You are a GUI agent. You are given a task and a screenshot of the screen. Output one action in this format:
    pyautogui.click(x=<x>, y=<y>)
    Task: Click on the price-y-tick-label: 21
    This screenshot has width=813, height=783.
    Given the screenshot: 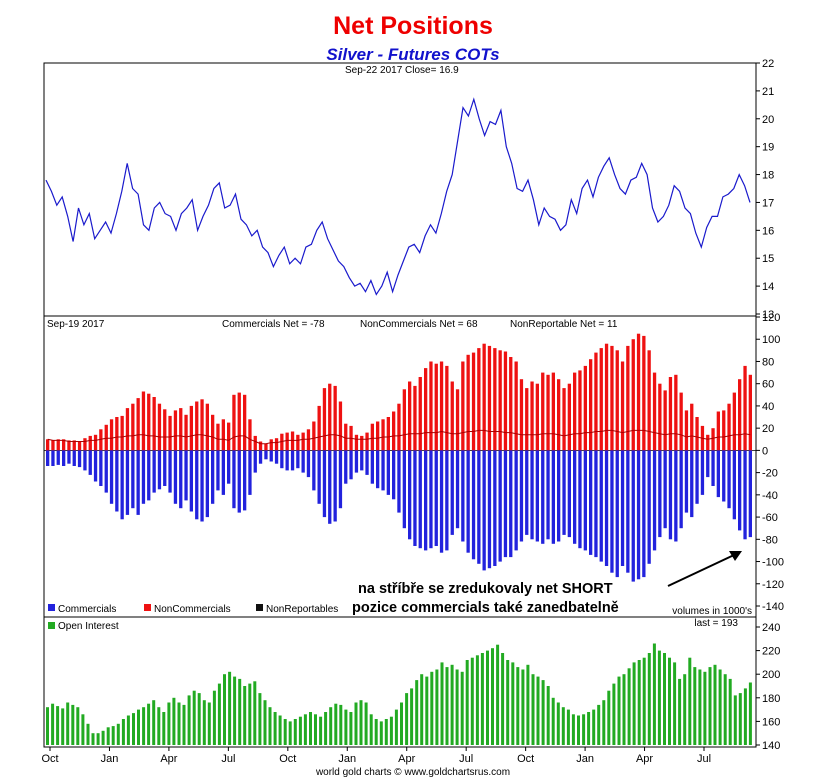 What is the action you would take?
    pyautogui.click(x=768, y=92)
    